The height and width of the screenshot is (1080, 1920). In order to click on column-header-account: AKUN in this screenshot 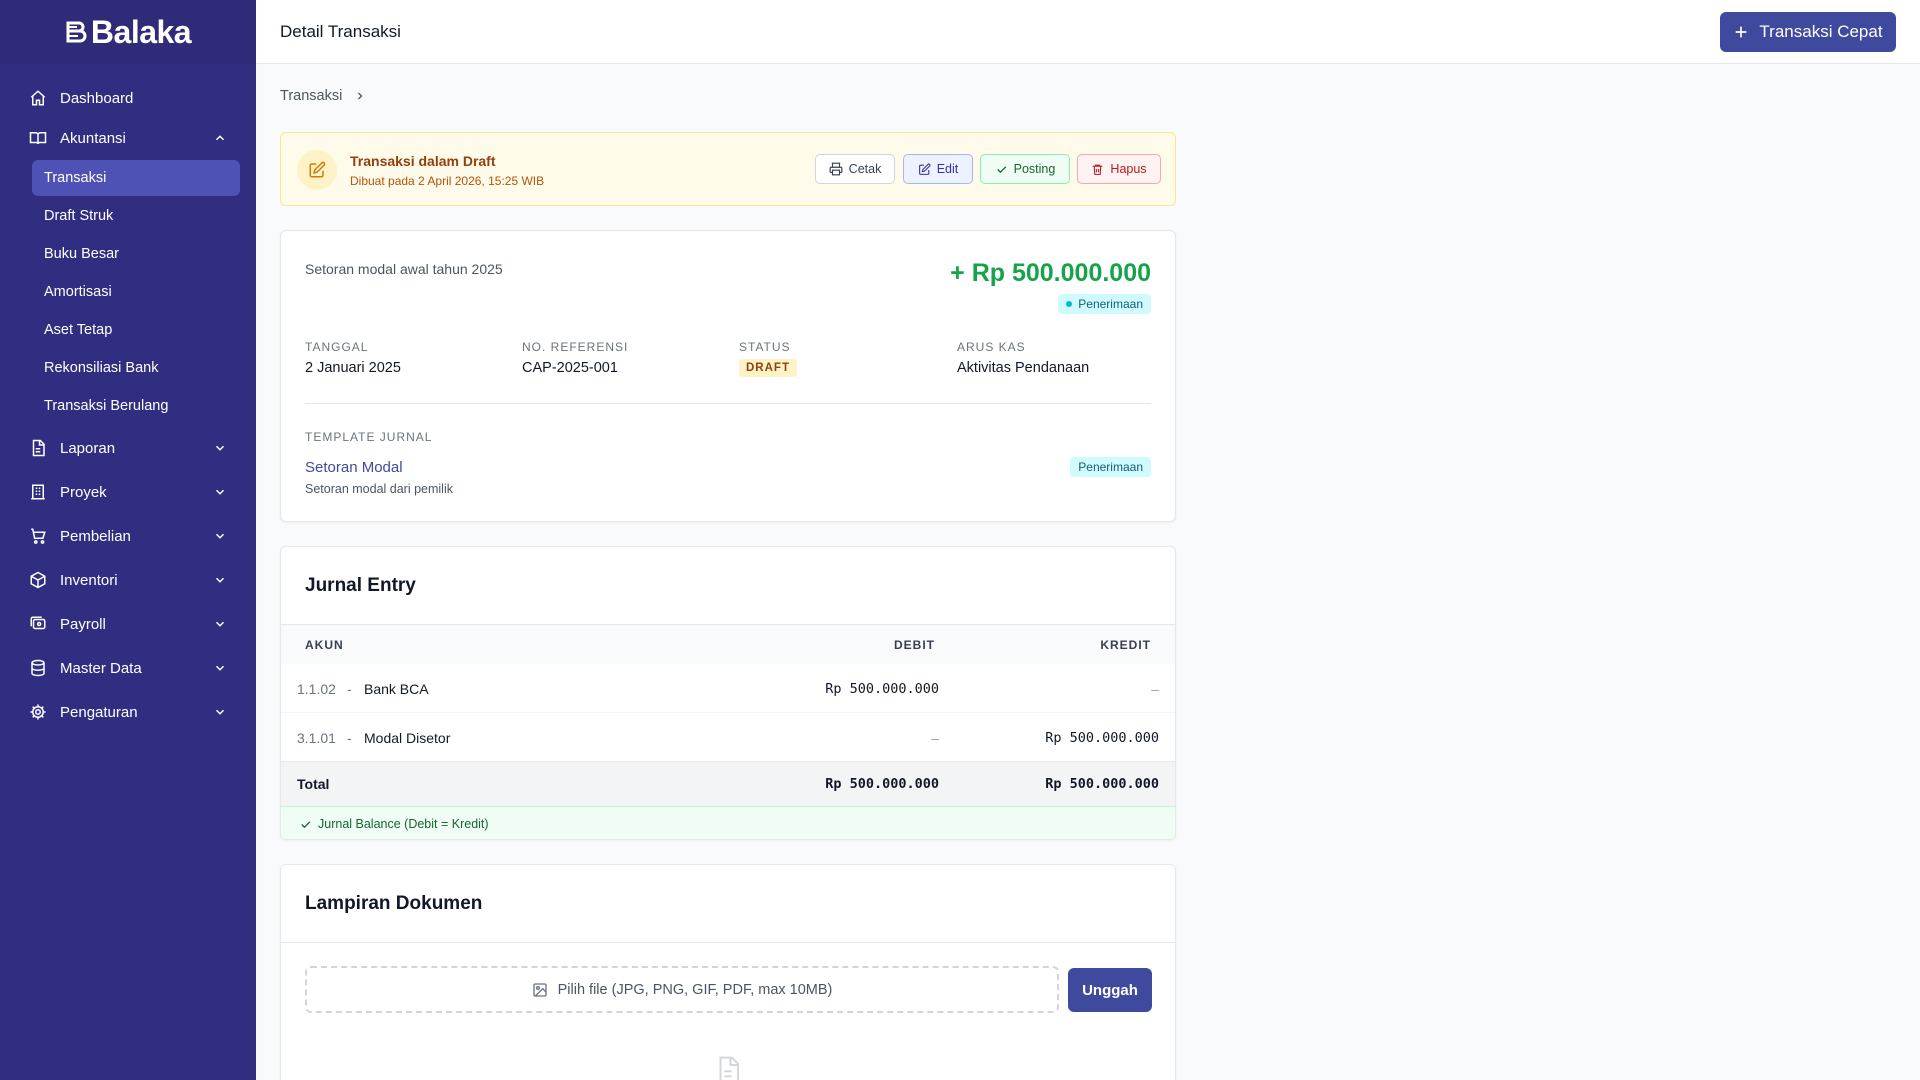, I will do `click(324, 645)`.